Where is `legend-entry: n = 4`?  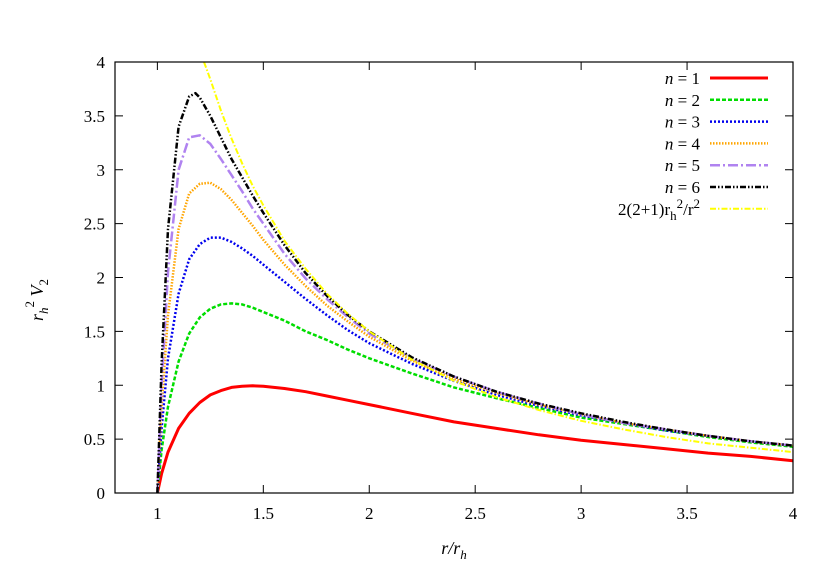 legend-entry: n = 4 is located at coordinates (716, 143).